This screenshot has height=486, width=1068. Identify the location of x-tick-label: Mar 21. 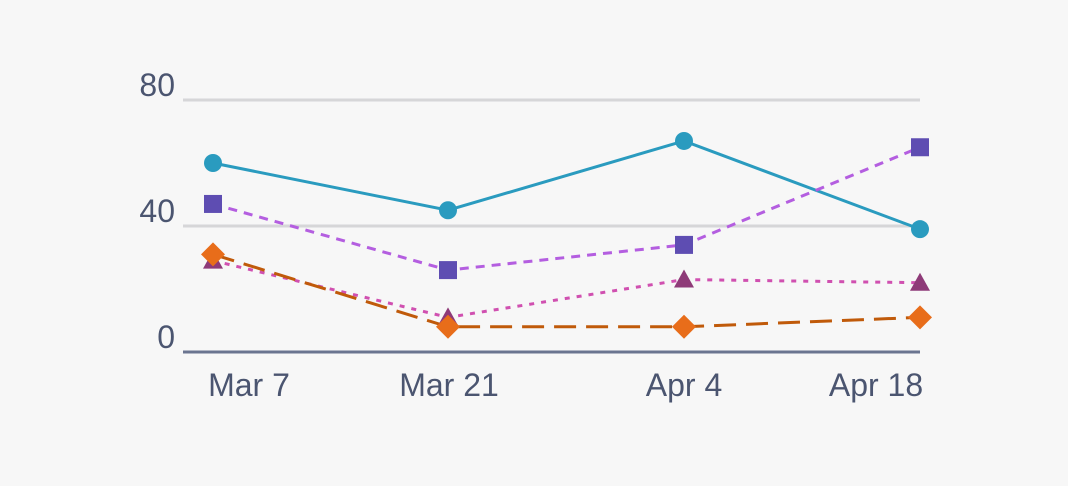
(449, 385).